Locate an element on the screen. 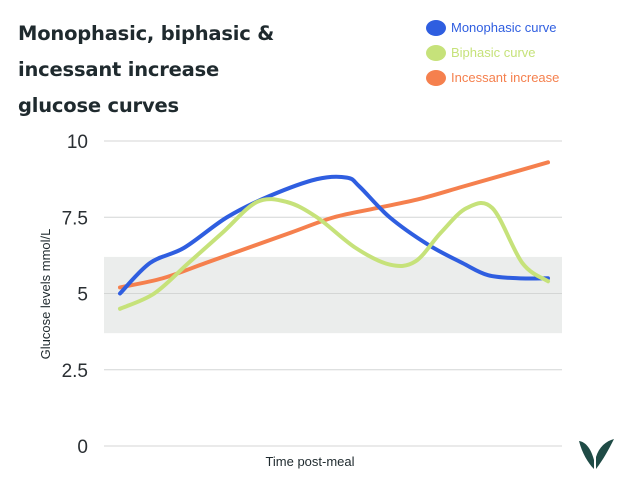  legend-label-monophasic: Monophasic curve is located at coordinates (504, 27).